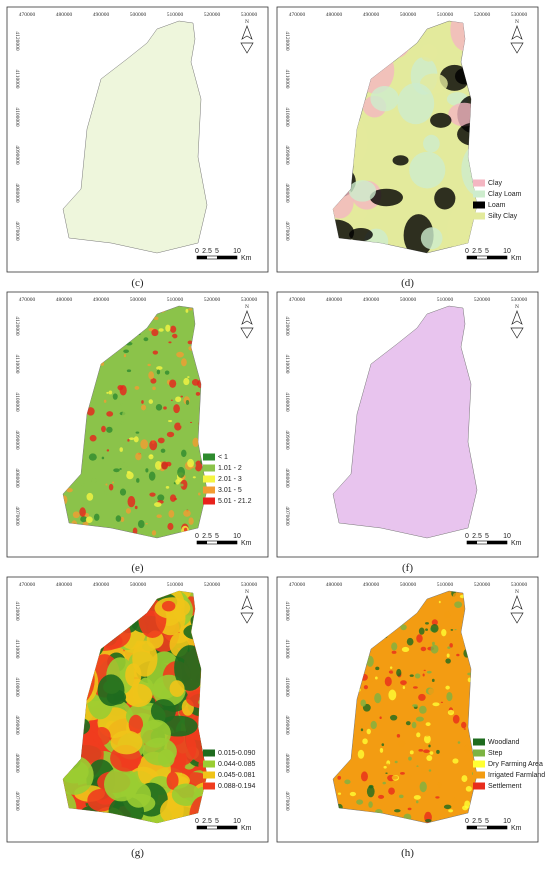 The height and width of the screenshot is (870, 550). Describe the element at coordinates (138, 585) in the screenshot. I see `x-coordinate: 500000` at that location.